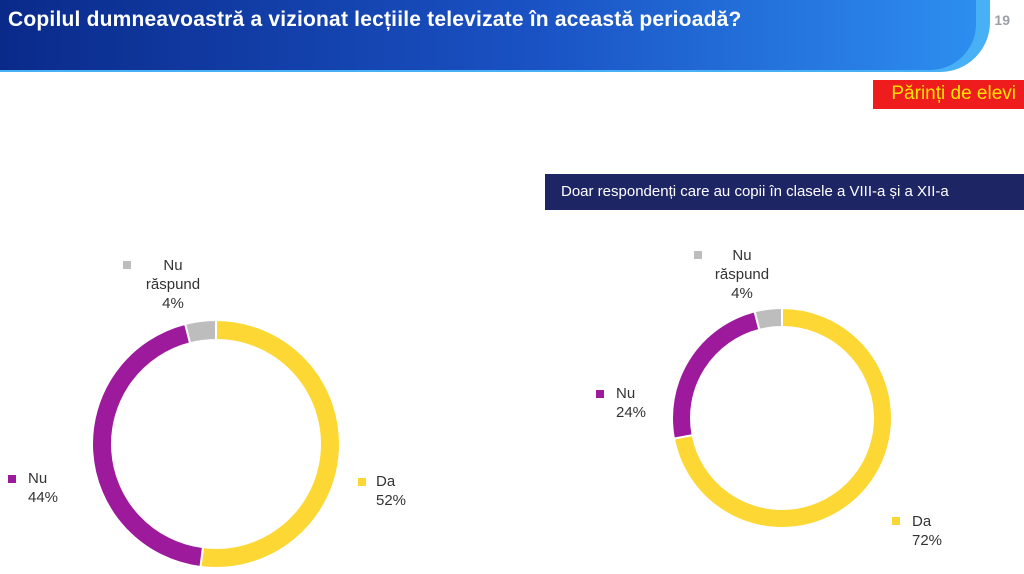 The height and width of the screenshot is (574, 1024). I want to click on donut2-value-label-0: 72%, so click(927, 540).